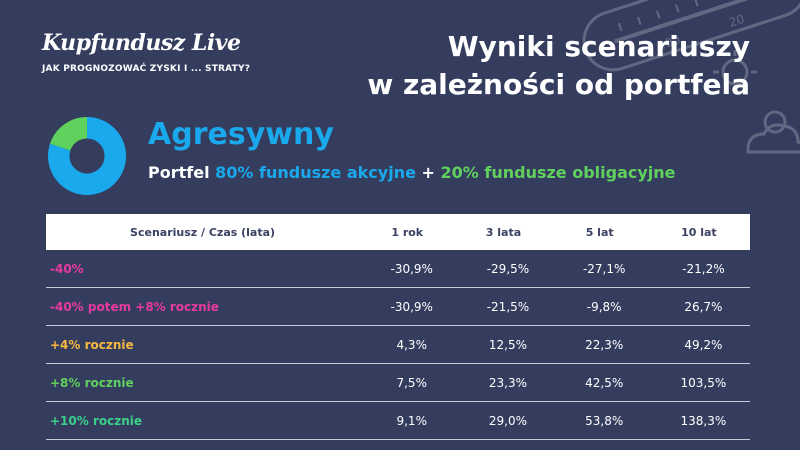 This screenshot has height=450, width=800. Describe the element at coordinates (698, 382) in the screenshot. I see `result-cell: 103,5%` at that location.